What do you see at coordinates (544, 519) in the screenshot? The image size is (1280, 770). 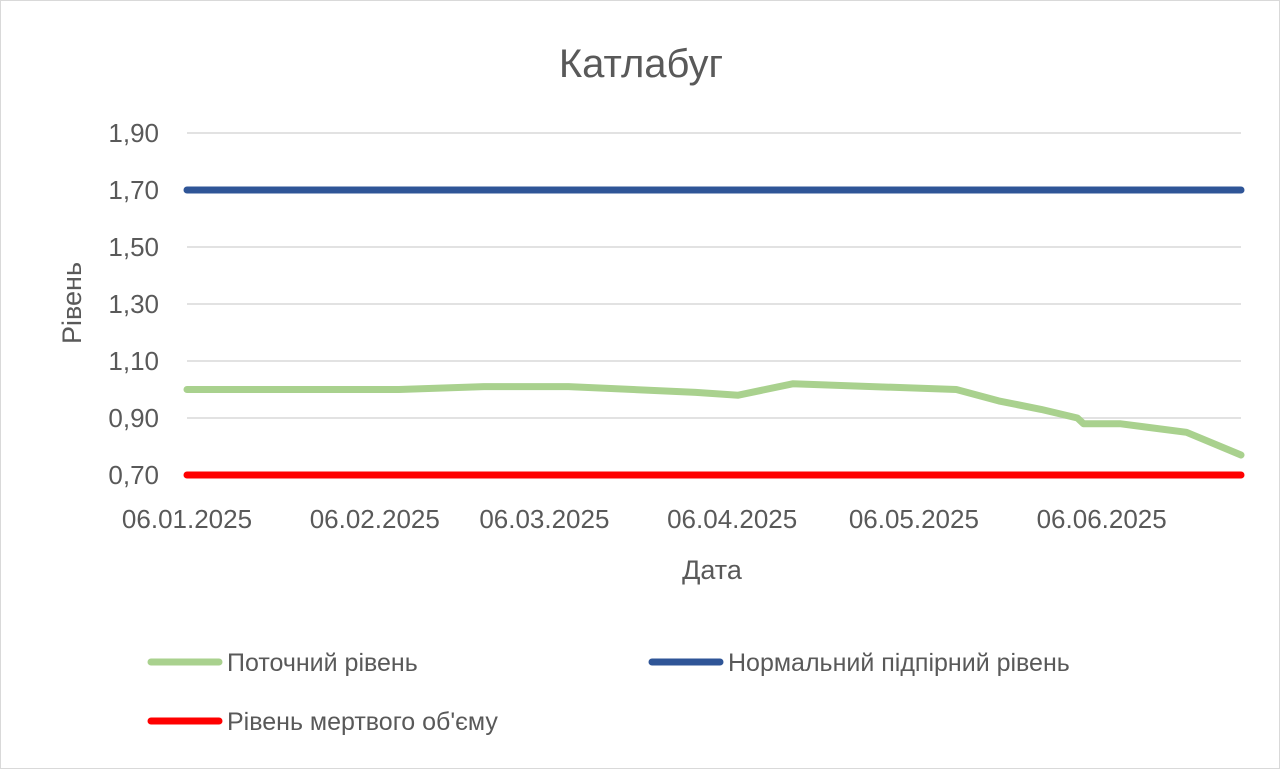 I see `x-tick-label: 06.03.2025` at bounding box center [544, 519].